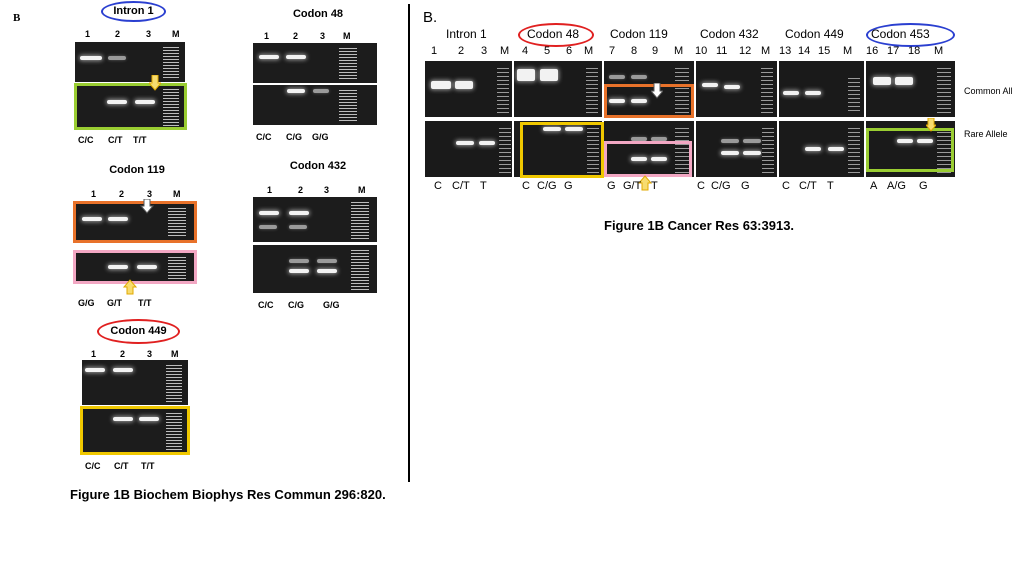 Image resolution: width=1024 pixels, height=574 pixels. Describe the element at coordinates (654, 186) in the screenshot. I see `genotype-label: T` at that location.